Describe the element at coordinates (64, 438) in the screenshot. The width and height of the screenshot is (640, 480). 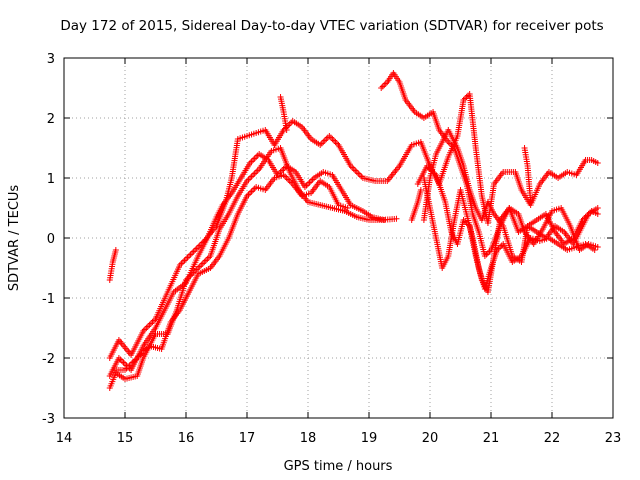
I see `x-tick-label: 14` at that location.